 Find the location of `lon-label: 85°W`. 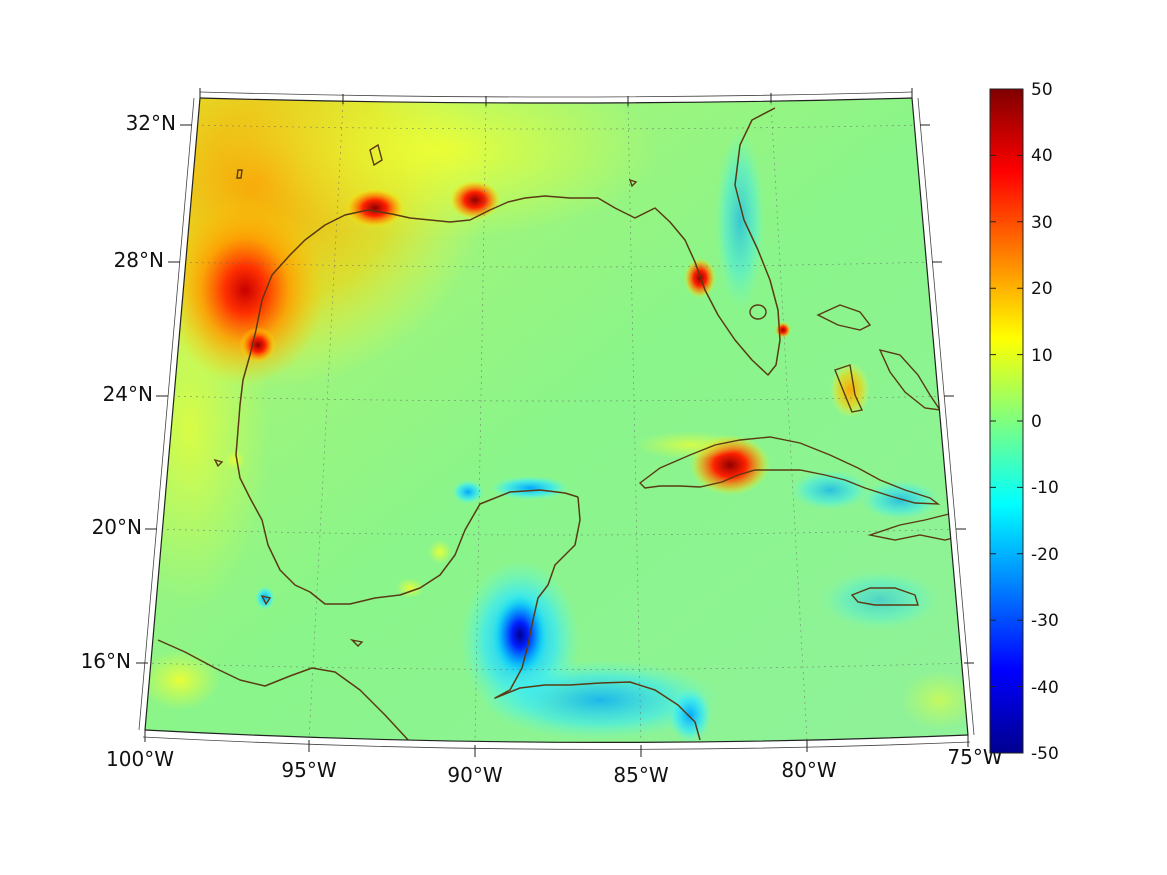

lon-label: 85°W is located at coordinates (640, 775).